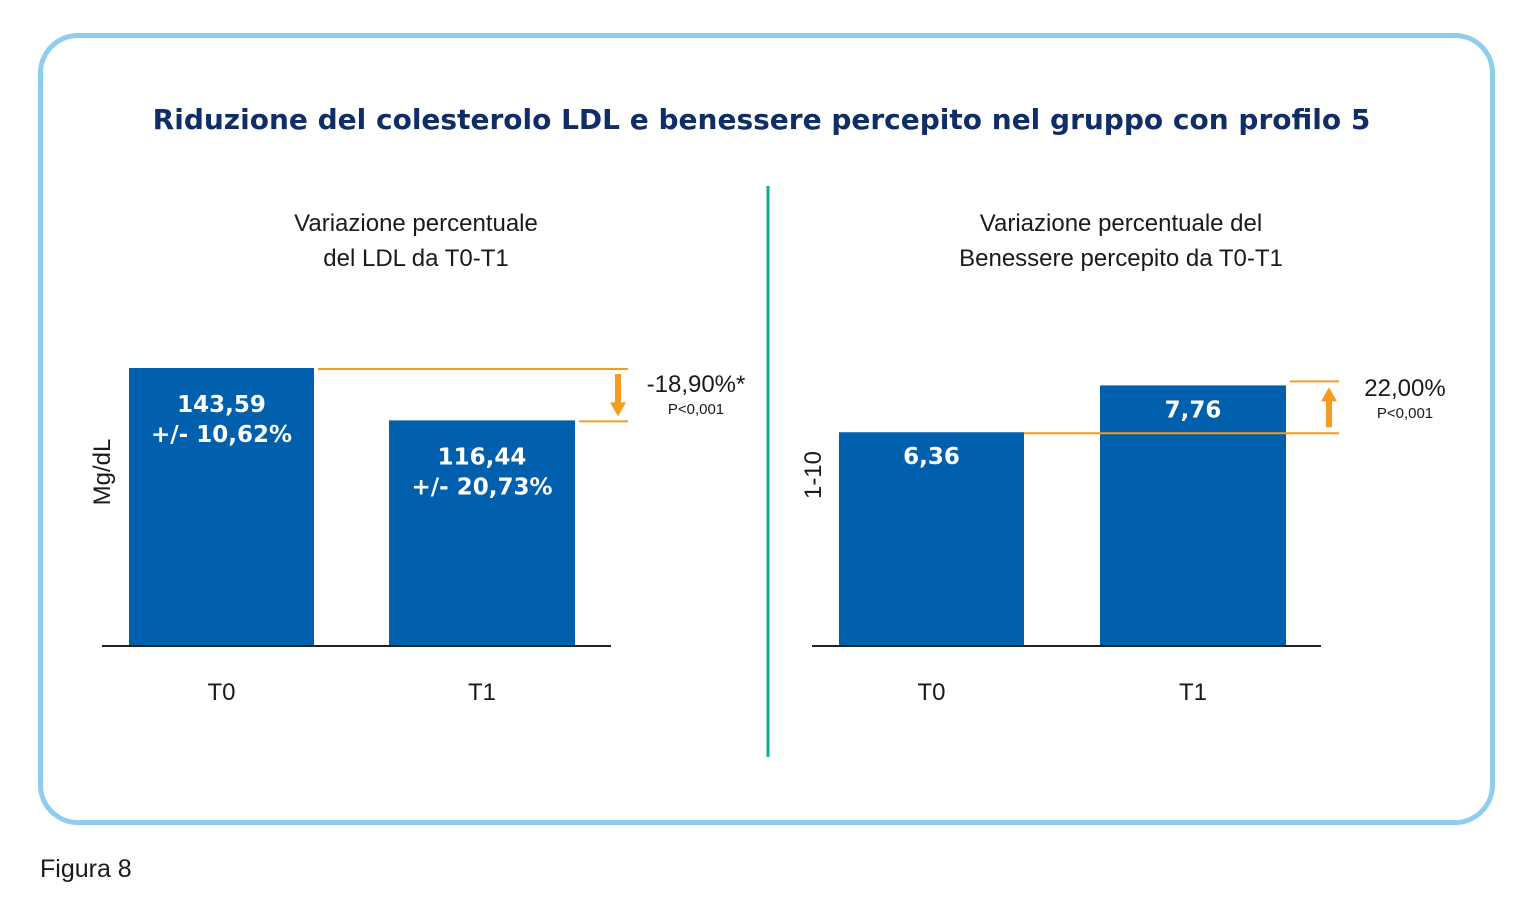 The height and width of the screenshot is (923, 1523). I want to click on y-axis-label: 1-10, so click(813, 475).